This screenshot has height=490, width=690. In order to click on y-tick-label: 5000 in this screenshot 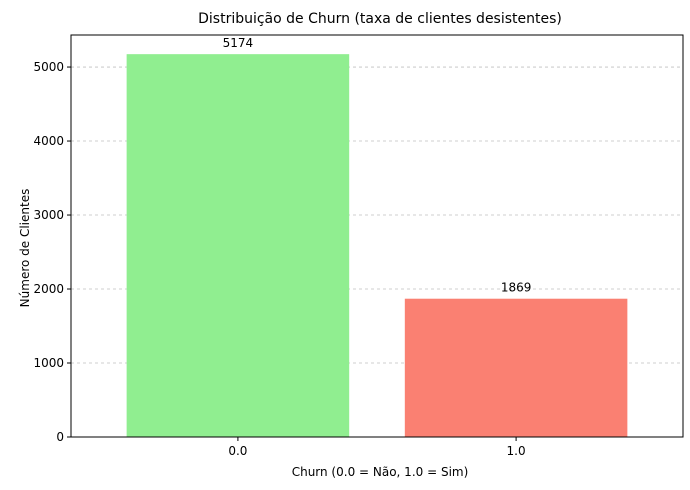, I will do `click(48, 67)`.